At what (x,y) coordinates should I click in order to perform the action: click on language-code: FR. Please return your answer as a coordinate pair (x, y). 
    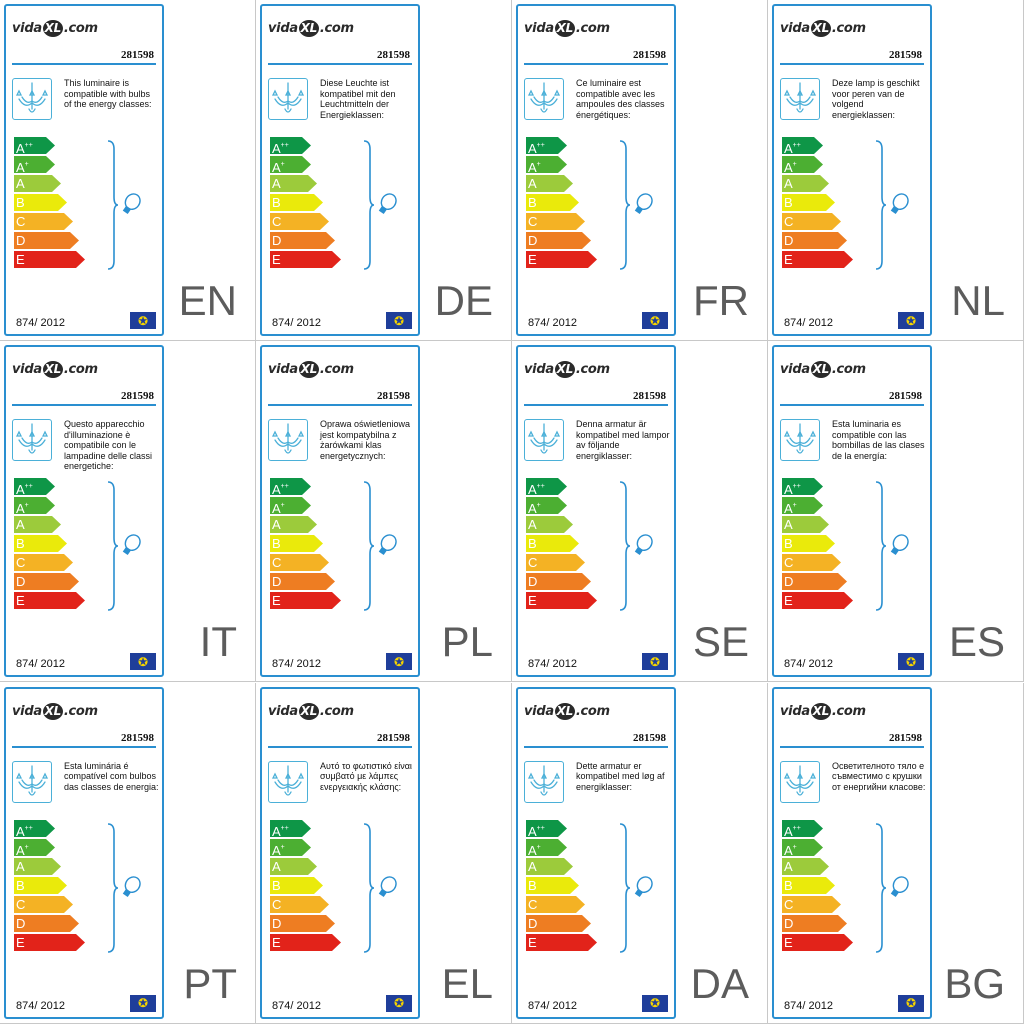
    Looking at the image, I should click on (721, 300).